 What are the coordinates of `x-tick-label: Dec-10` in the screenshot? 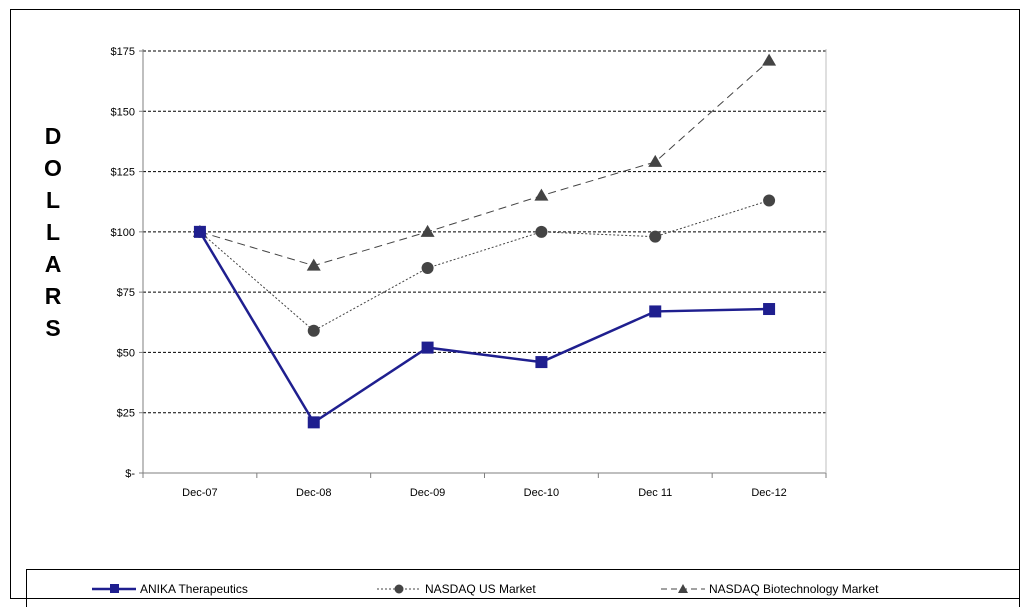 It's located at (541, 493).